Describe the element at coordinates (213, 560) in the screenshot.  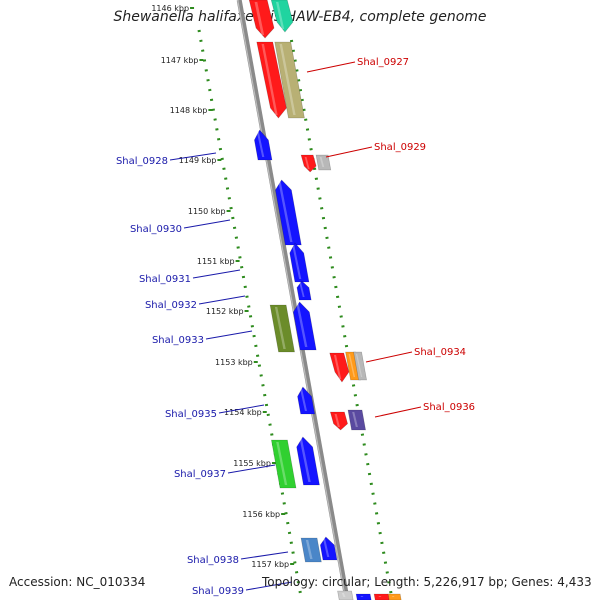
I see `gene-label: Shal_0938` at that location.